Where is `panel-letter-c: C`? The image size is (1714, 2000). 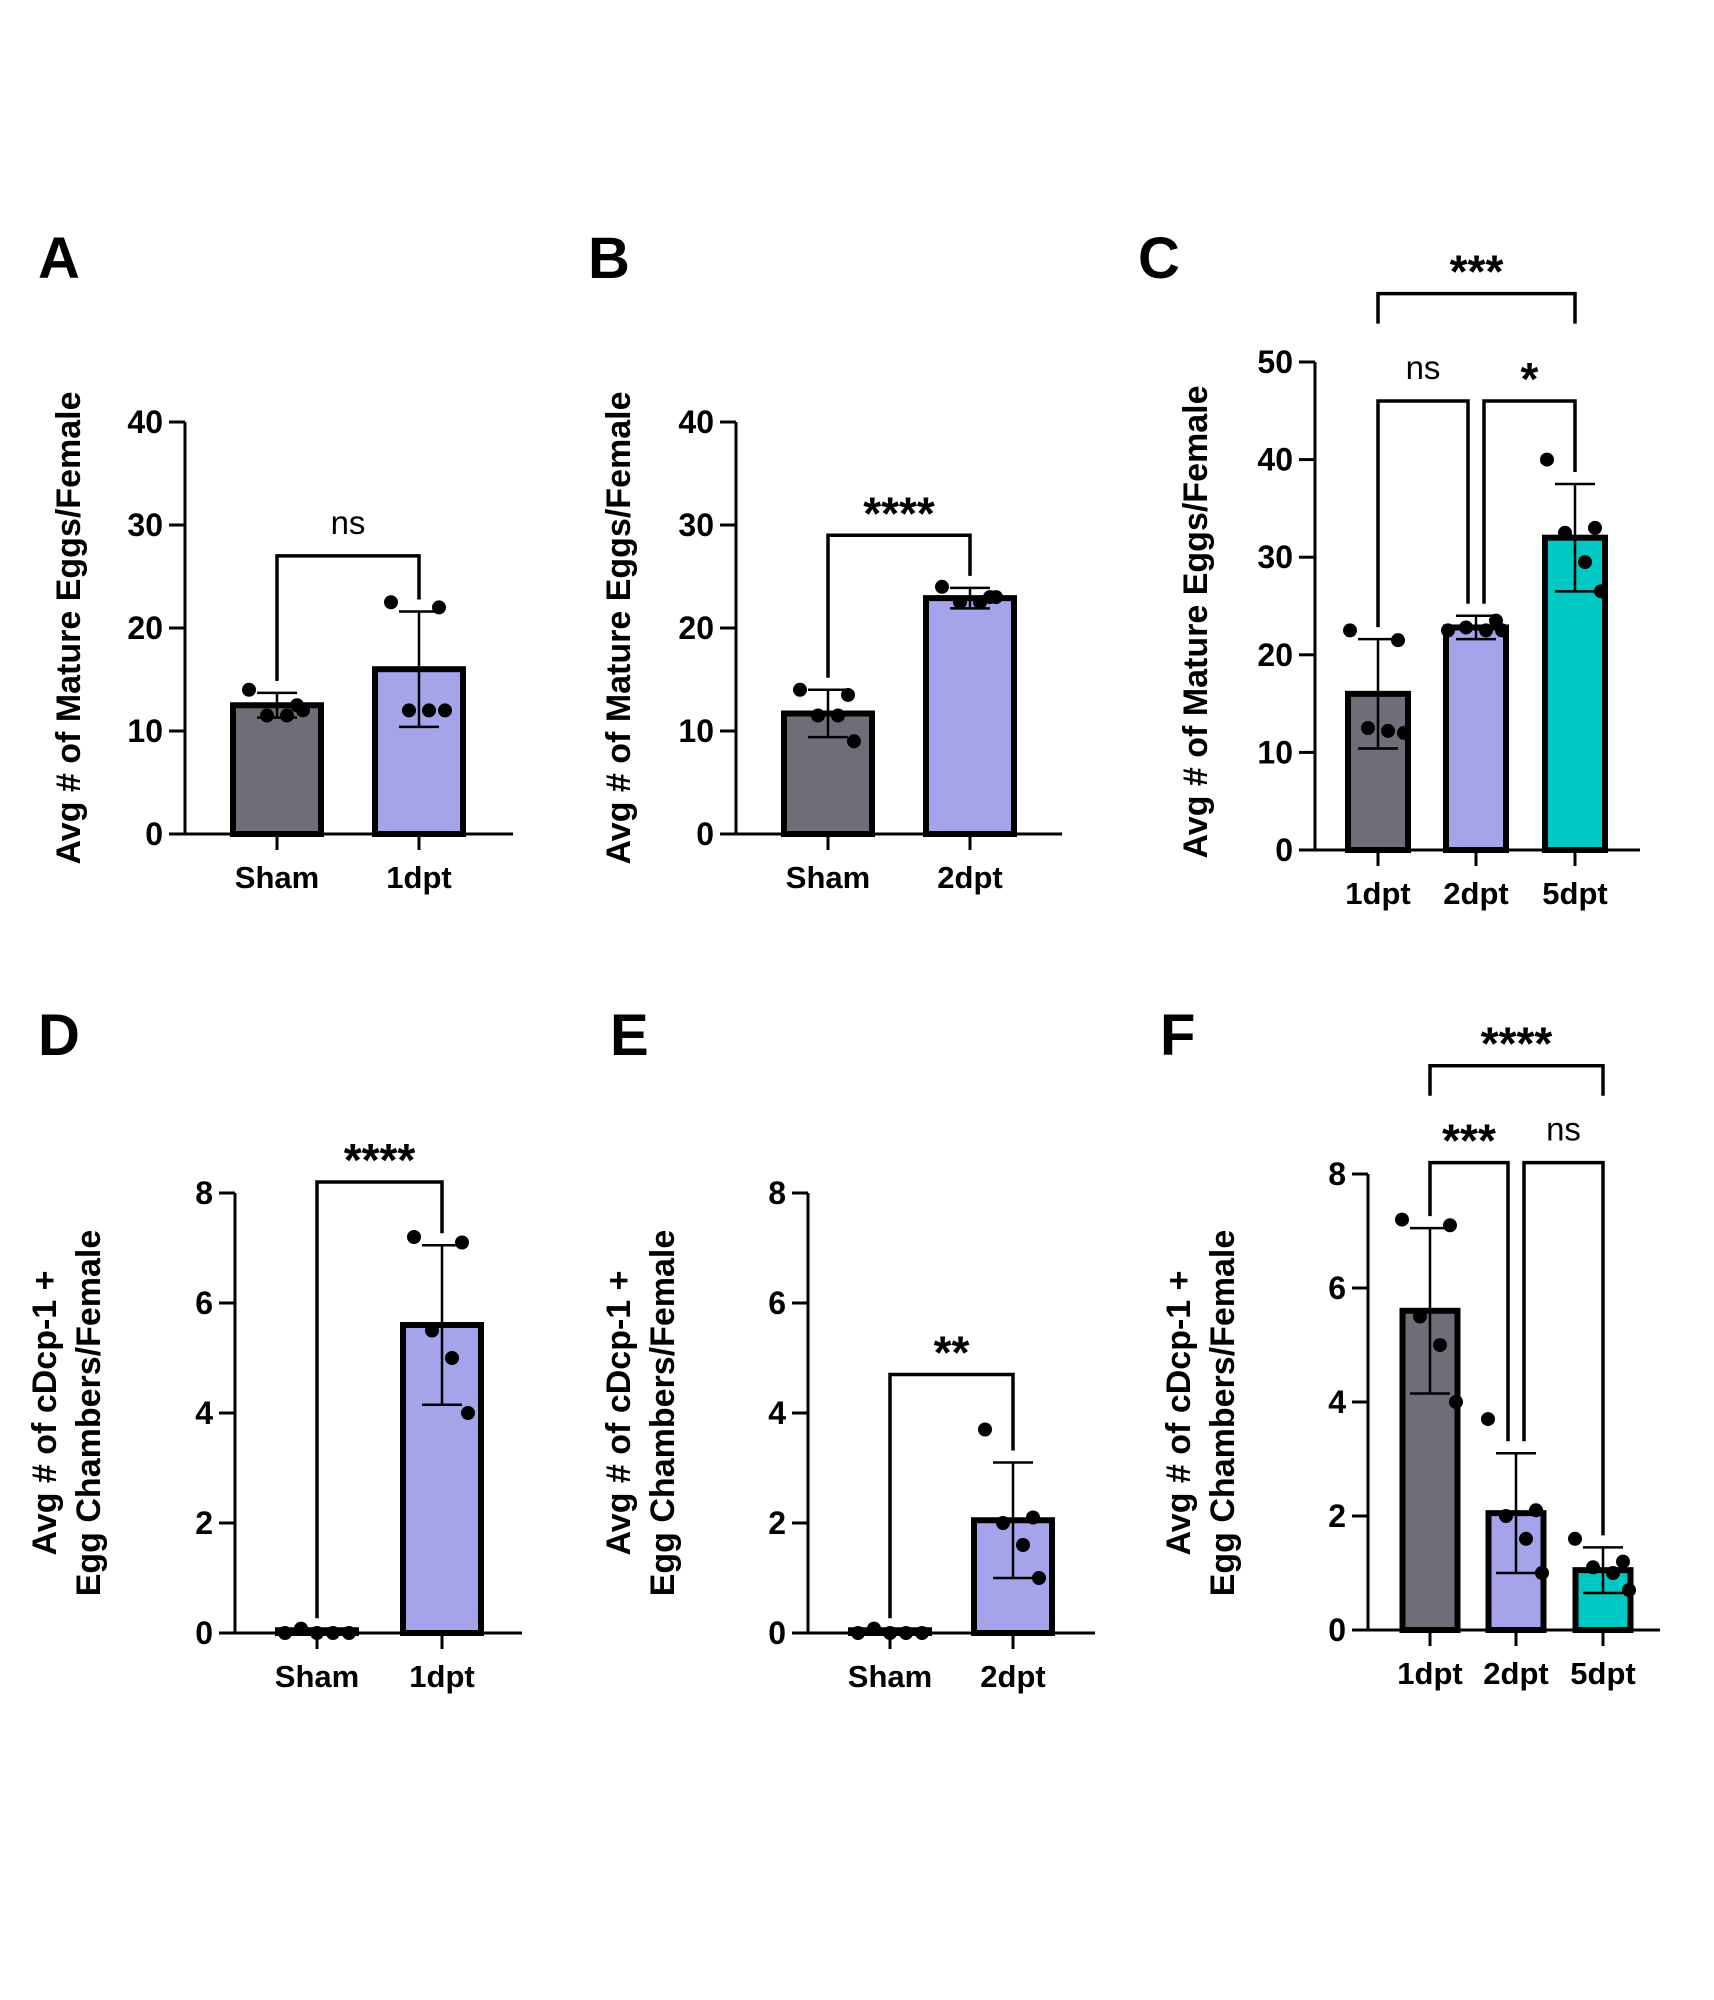 panel-letter-c: C is located at coordinates (1159, 258).